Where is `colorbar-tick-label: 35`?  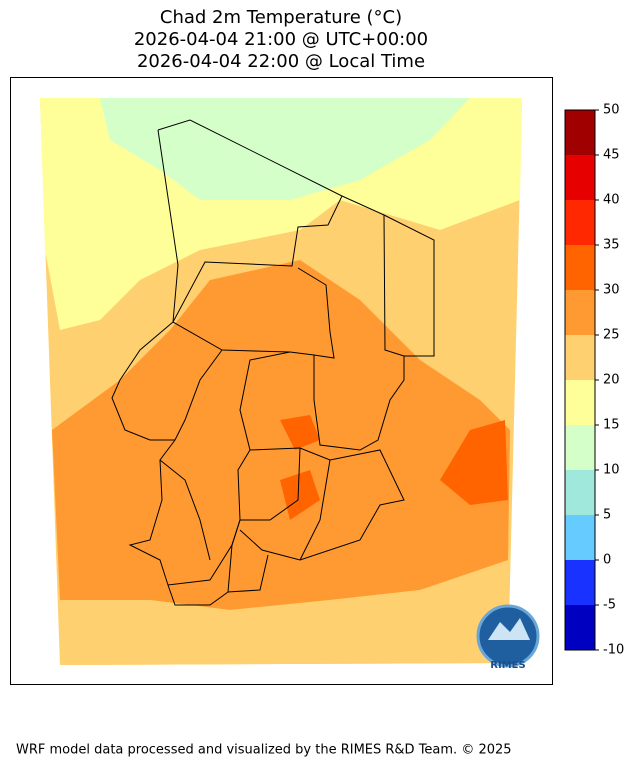 colorbar-tick-label: 35 is located at coordinates (611, 245).